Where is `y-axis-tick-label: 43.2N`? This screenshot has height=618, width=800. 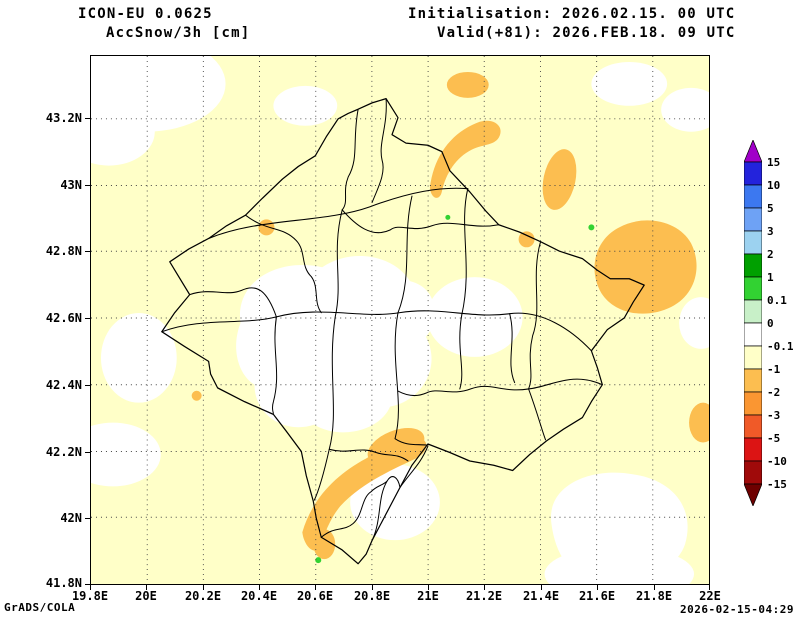
y-axis-tick-label: 43.2N is located at coordinates (63, 118).